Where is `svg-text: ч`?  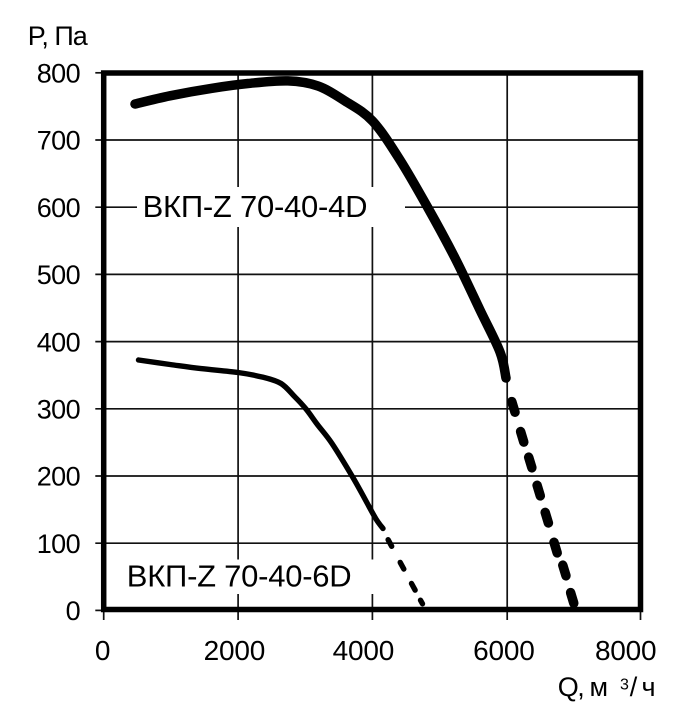
svg-text: ч is located at coordinates (649, 687).